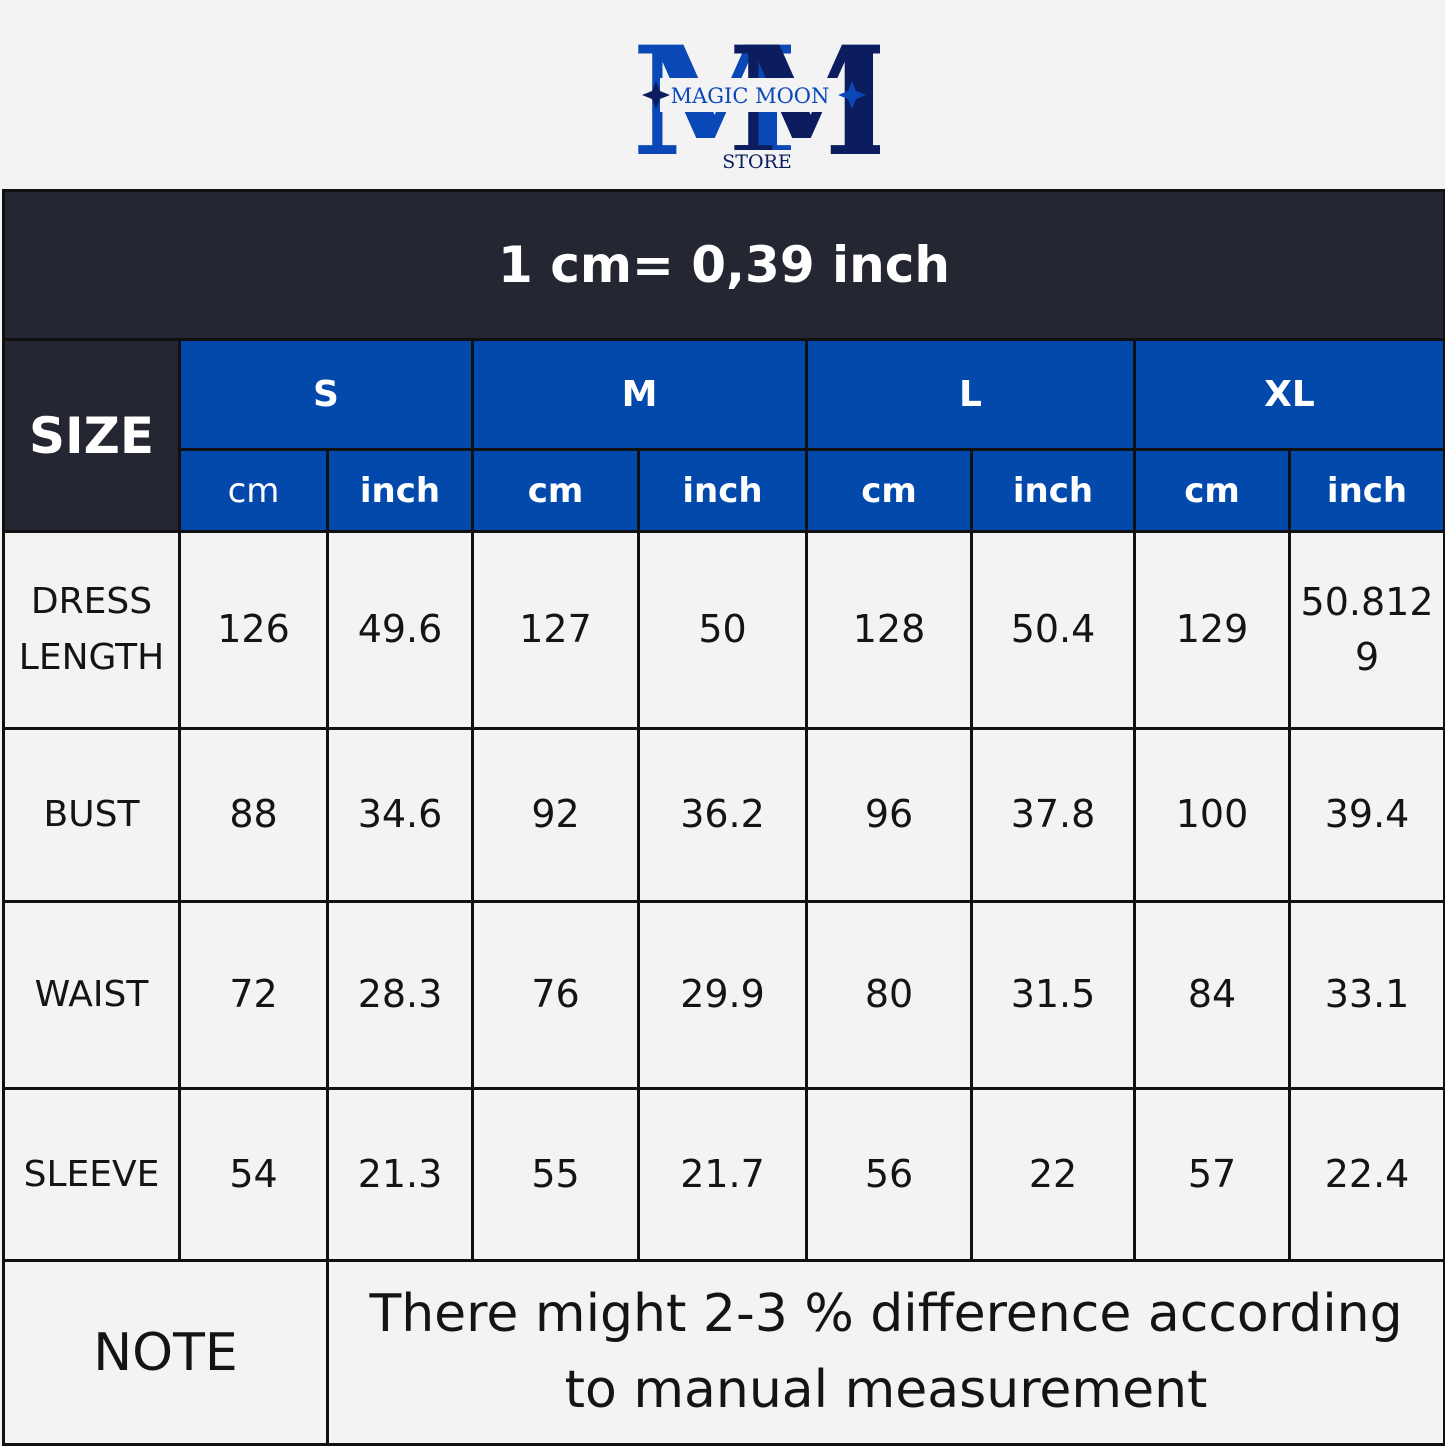 This screenshot has height=1446, width=1445. Describe the element at coordinates (253, 995) in the screenshot. I see `table-cell: 72` at that location.